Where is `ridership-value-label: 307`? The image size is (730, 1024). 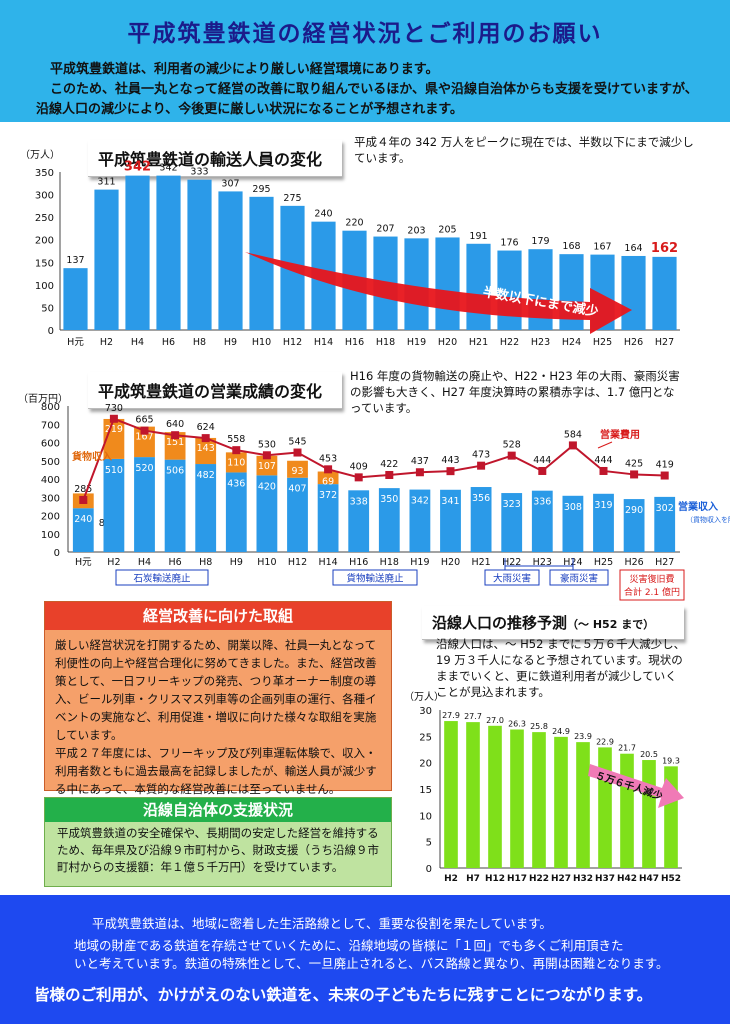 ridership-value-label: 307 is located at coordinates (230, 183).